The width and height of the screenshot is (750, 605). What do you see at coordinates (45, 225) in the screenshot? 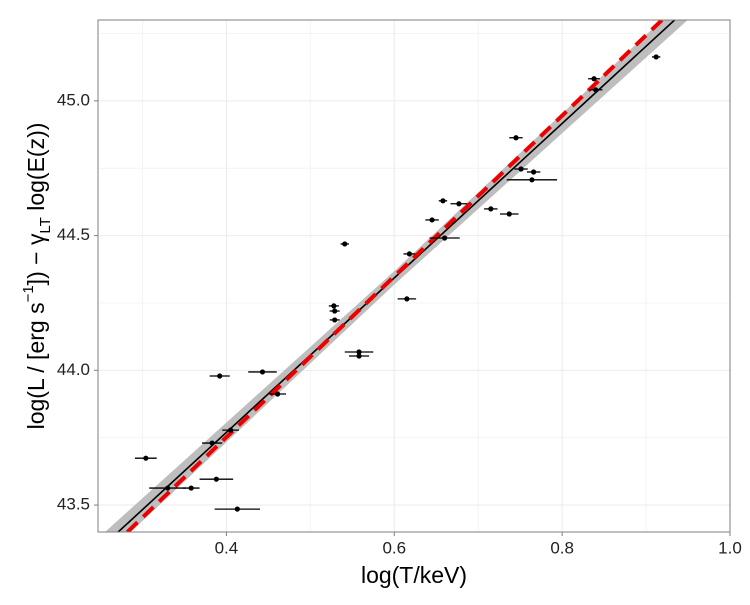
I see `y-axis-title-part: LT` at bounding box center [45, 225].